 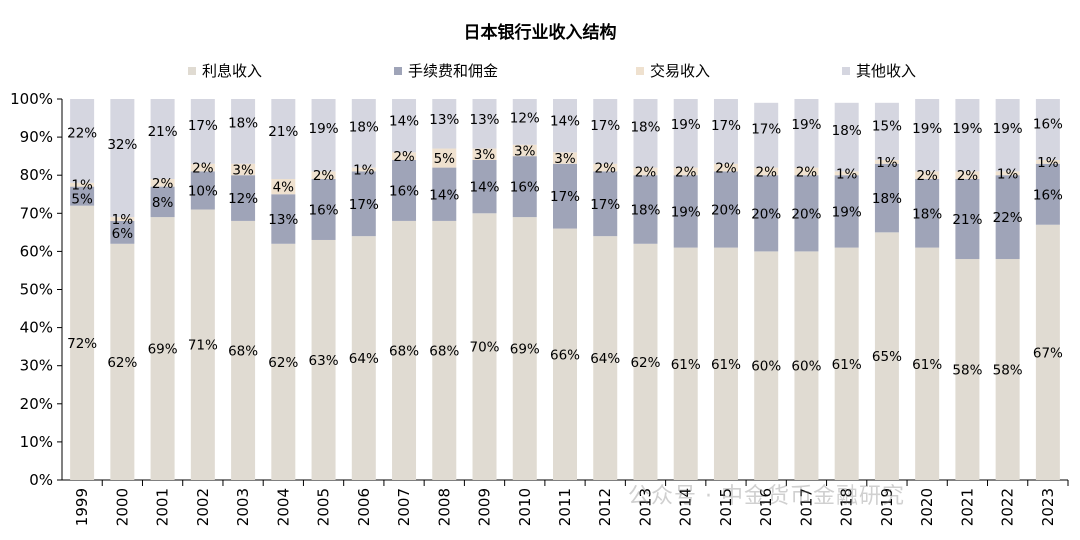 I want to click on data-label-other: 16%, so click(x=1048, y=124).